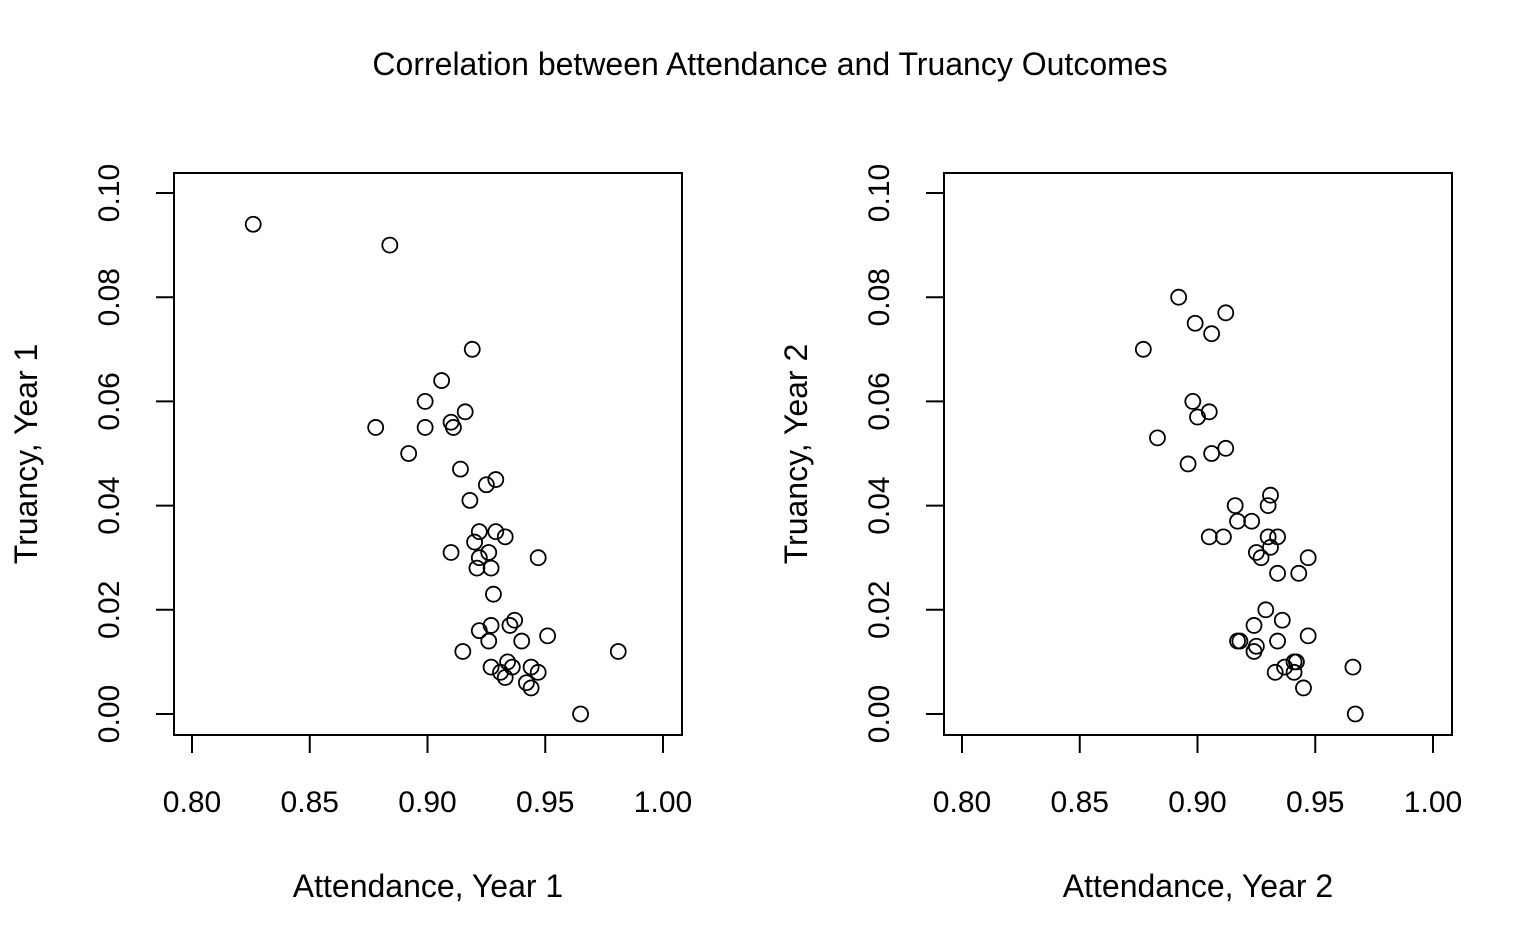  Describe the element at coordinates (1198, 886) in the screenshot. I see `x-axis-title: Attendance, Year 2` at that location.